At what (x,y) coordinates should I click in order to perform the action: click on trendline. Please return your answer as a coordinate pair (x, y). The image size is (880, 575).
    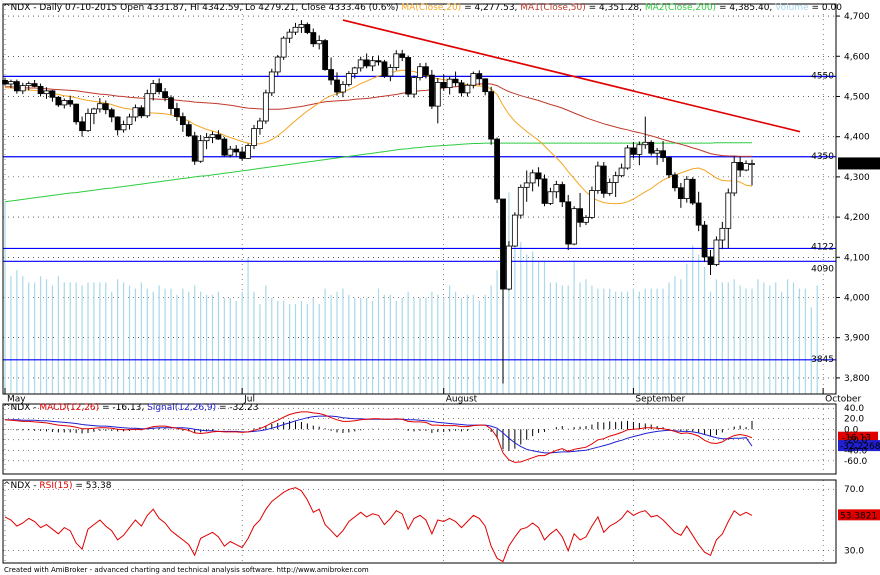
    Looking at the image, I should click on (571, 76).